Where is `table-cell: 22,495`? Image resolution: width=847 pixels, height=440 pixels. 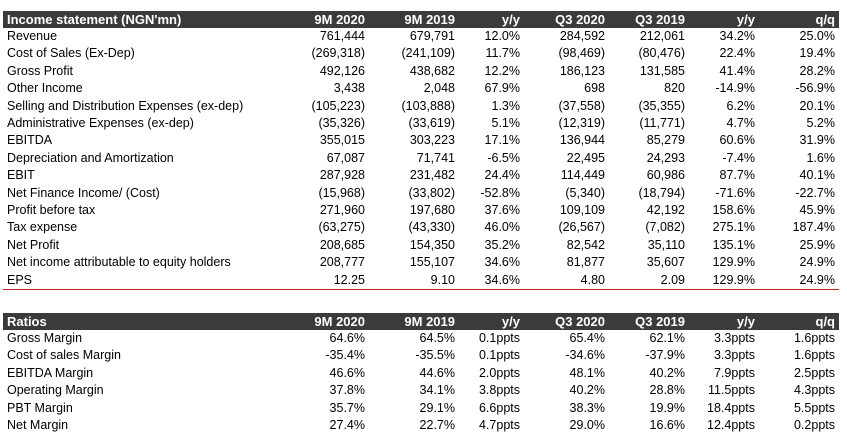 table-cell: 22,495 is located at coordinates (585, 157).